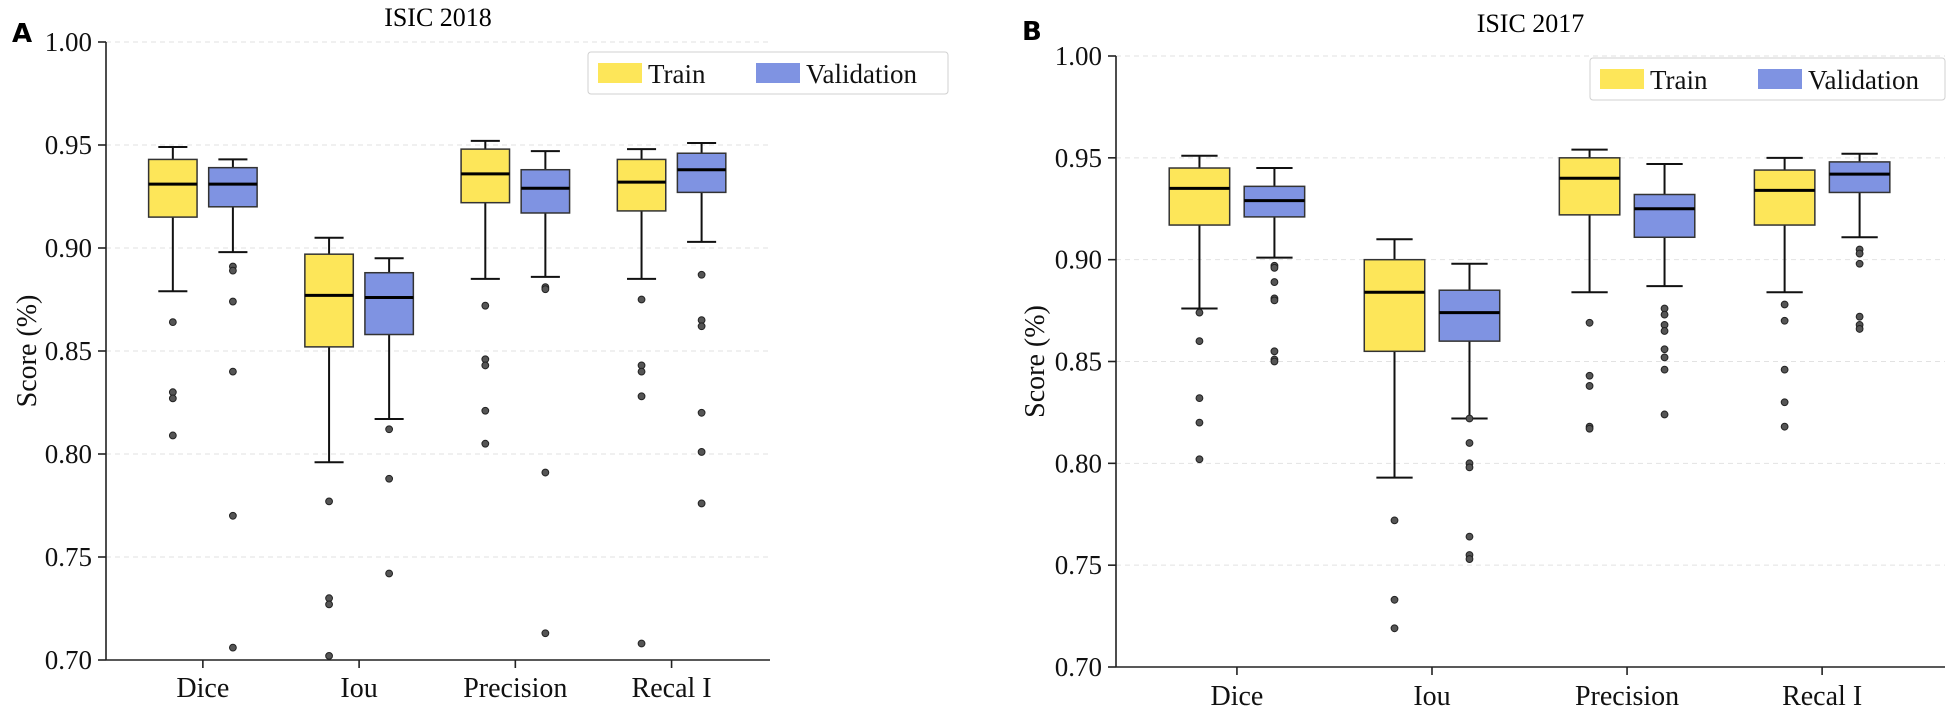  What do you see at coordinates (1078, 565) in the screenshot?
I see `y-tick-label: 0.75` at bounding box center [1078, 565].